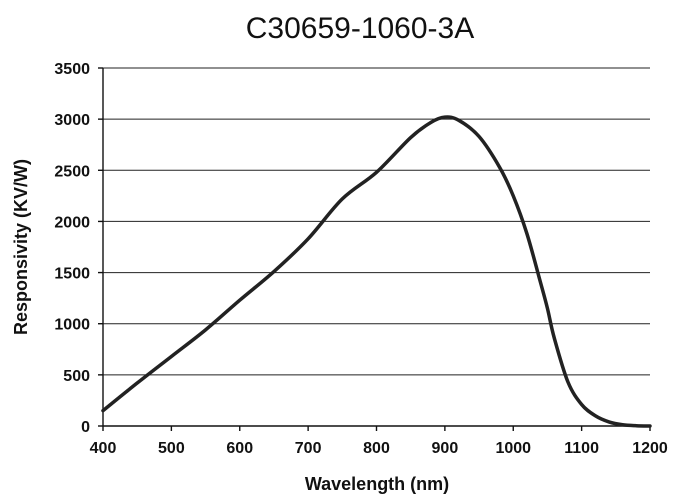 Image resolution: width=674 pixels, height=498 pixels. Describe the element at coordinates (76, 376) in the screenshot. I see `y-tick-label: 500` at that location.